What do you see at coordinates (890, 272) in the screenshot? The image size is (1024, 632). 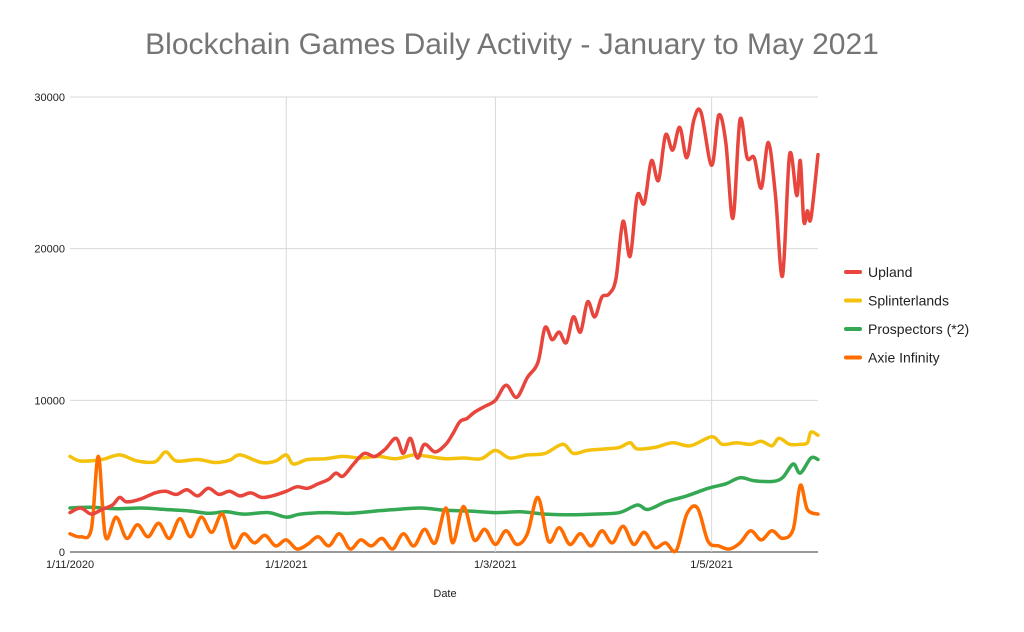 I see `legend-label: Upland` at bounding box center [890, 272].